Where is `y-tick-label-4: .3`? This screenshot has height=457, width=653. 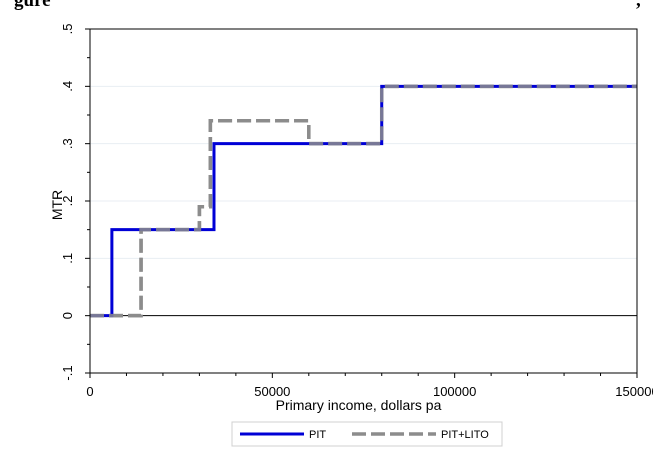
y-tick-label-4: .3 is located at coordinates (67, 143).